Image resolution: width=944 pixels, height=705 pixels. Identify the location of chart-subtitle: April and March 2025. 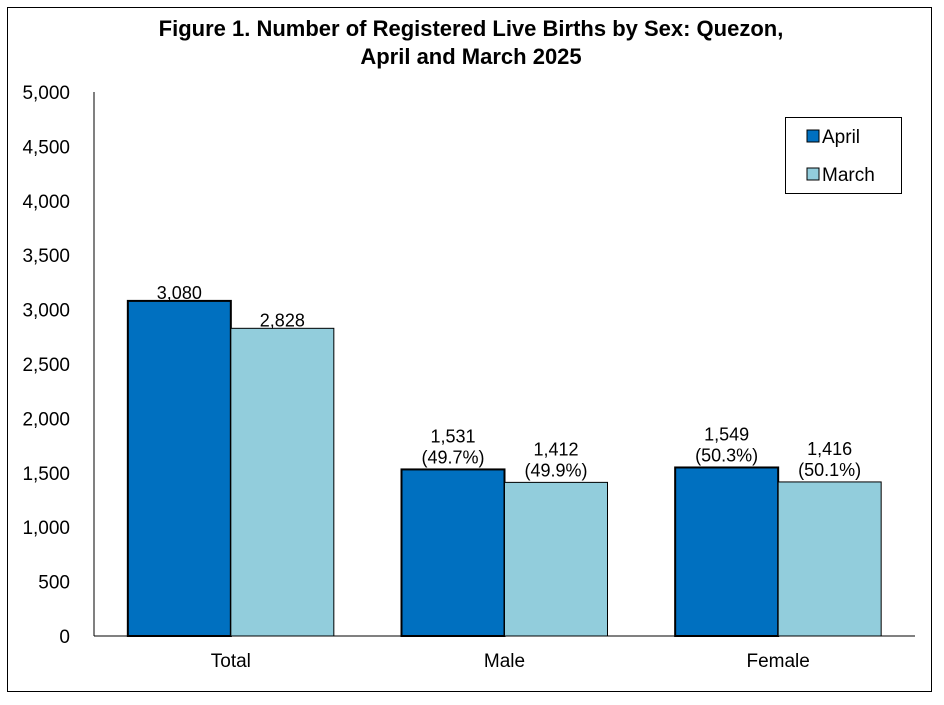
(470, 56).